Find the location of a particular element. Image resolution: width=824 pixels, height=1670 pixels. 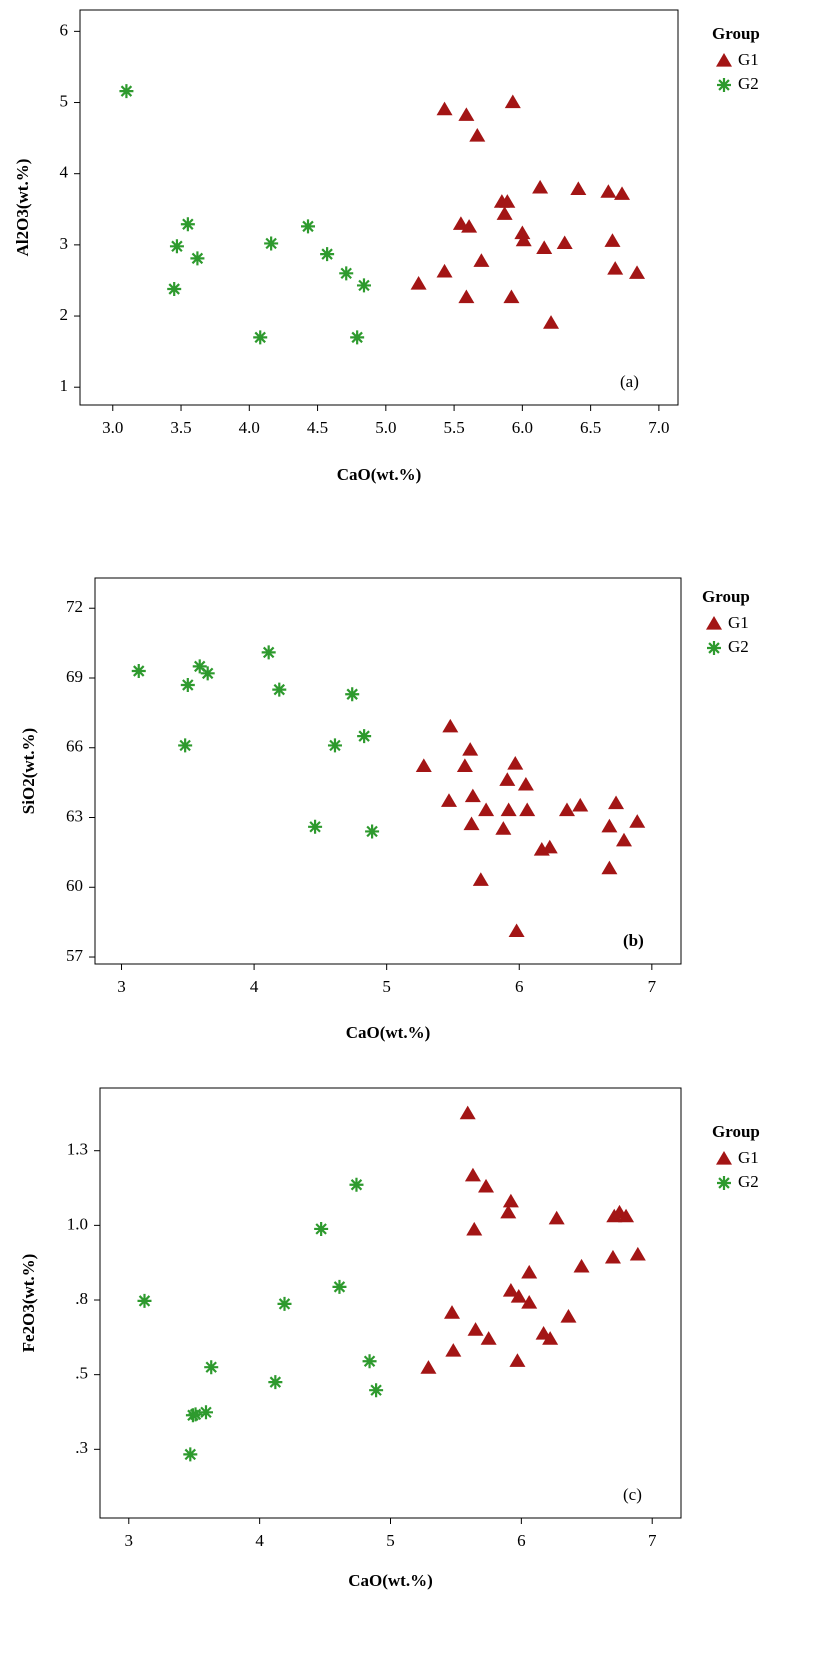

y-tick-label: 4 is located at coordinates (64, 172).